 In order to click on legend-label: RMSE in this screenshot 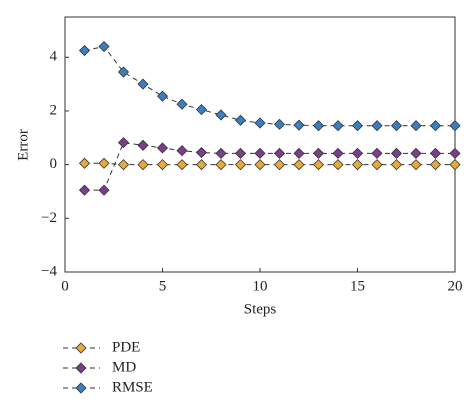, I will do `click(132, 387)`.